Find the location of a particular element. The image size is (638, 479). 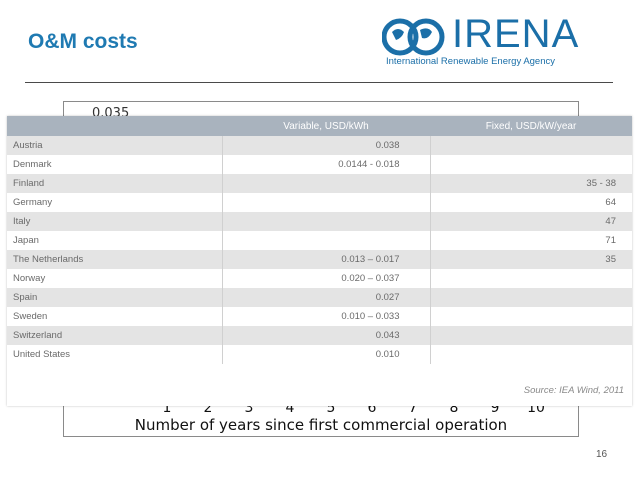

spacer-cell is located at coordinates (319, 371).